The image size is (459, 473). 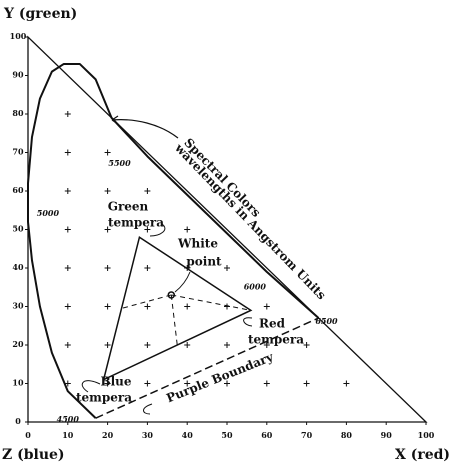 What do you see at coordinates (18, 36) in the screenshot?
I see `y-tick-label: 100` at bounding box center [18, 36].